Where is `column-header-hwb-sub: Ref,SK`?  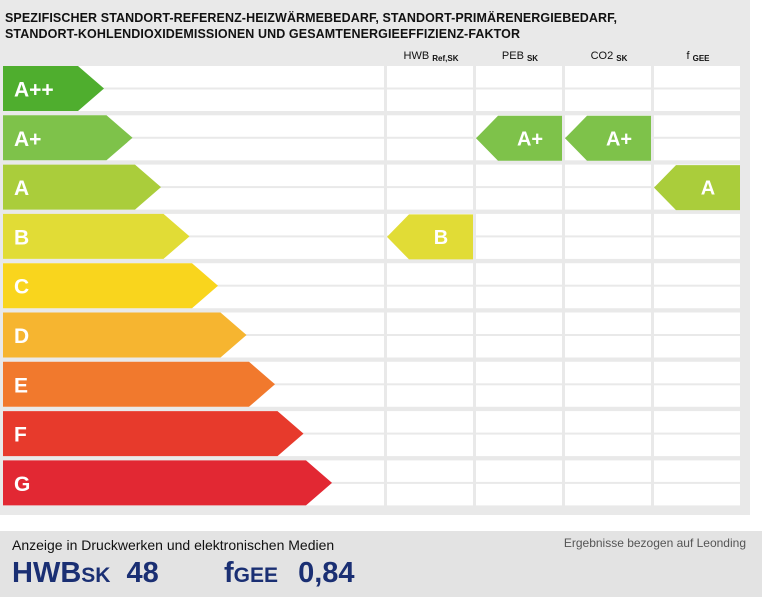
column-header-hwb-sub: Ref,SK is located at coordinates (445, 58).